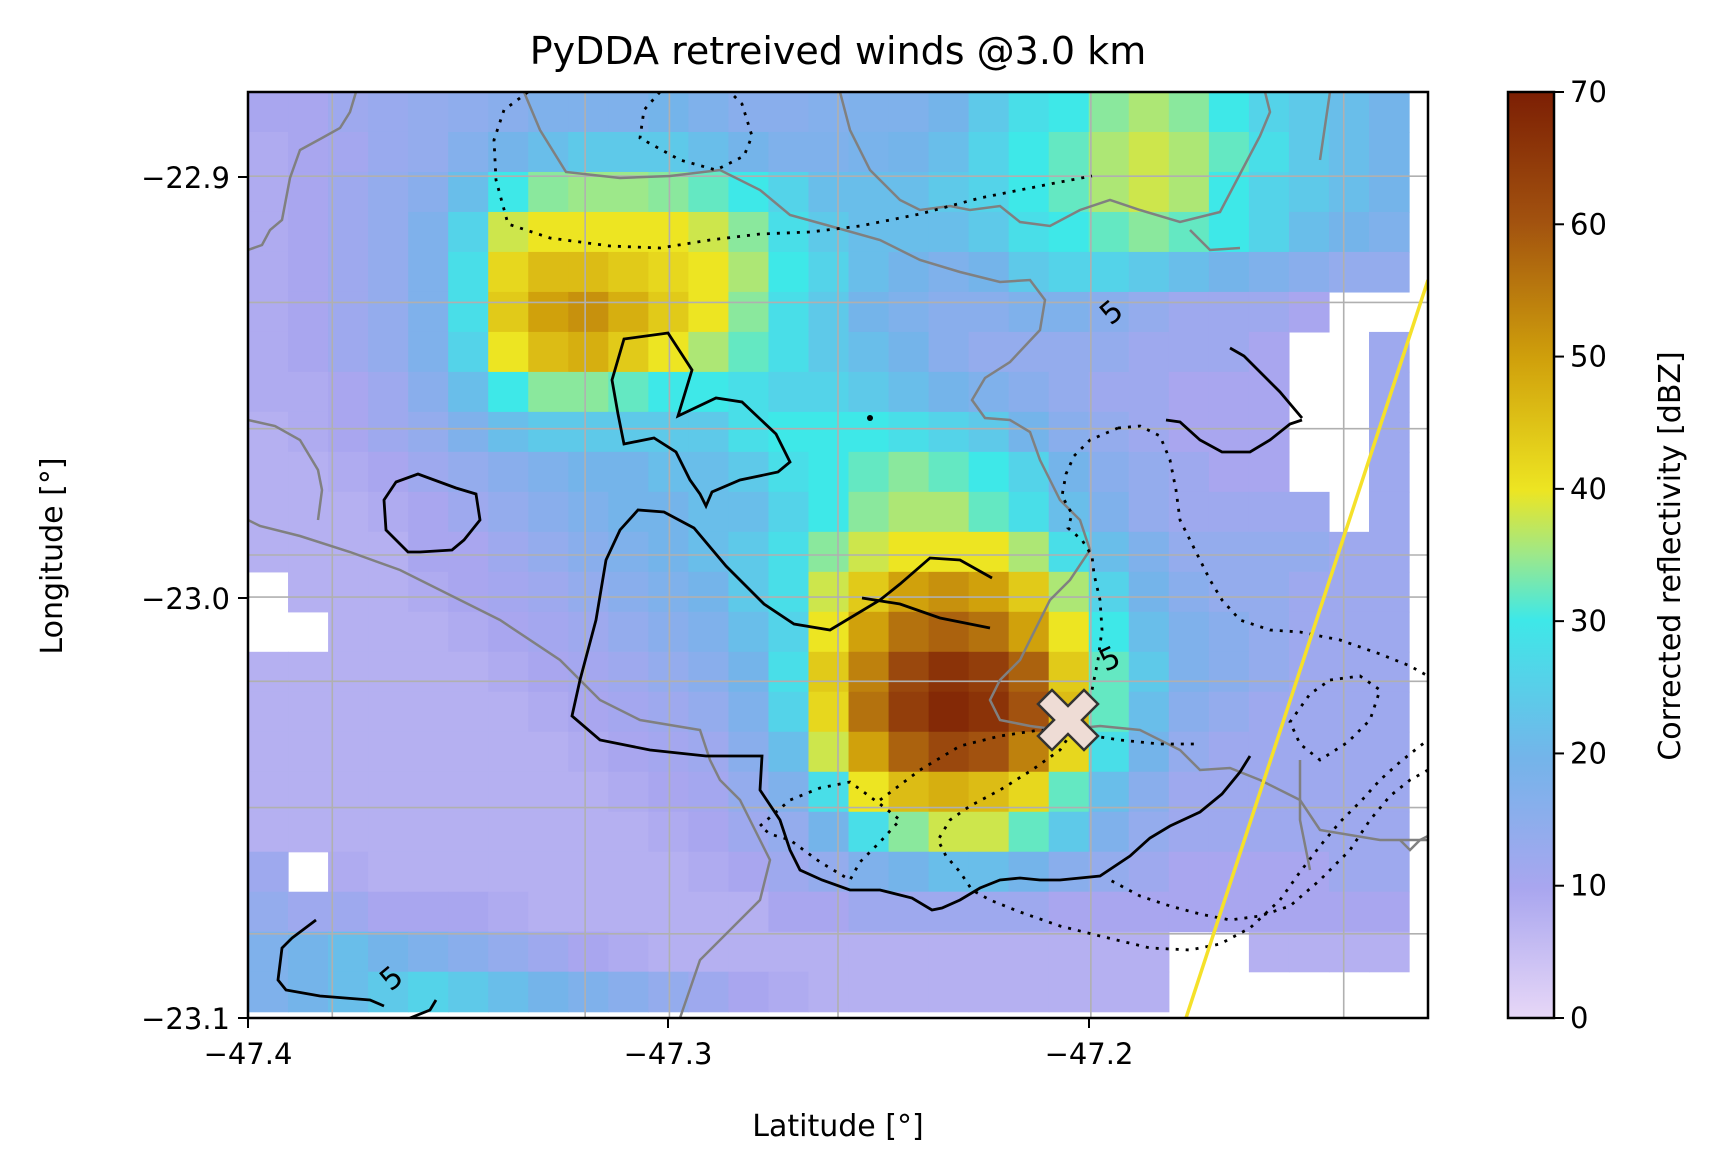  What do you see at coordinates (1531, 555) in the screenshot?
I see `colorbar-gradient` at bounding box center [1531, 555].